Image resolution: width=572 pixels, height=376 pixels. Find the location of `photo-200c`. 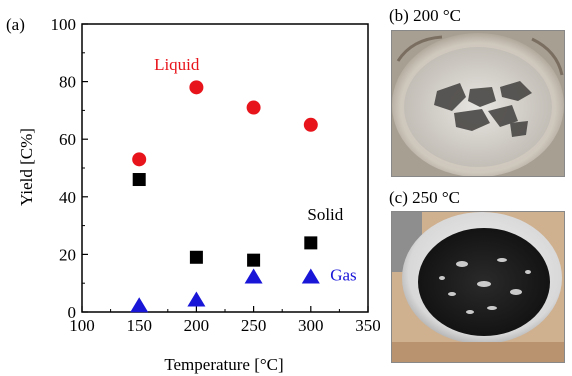

photo-200c is located at coordinates (478, 103).